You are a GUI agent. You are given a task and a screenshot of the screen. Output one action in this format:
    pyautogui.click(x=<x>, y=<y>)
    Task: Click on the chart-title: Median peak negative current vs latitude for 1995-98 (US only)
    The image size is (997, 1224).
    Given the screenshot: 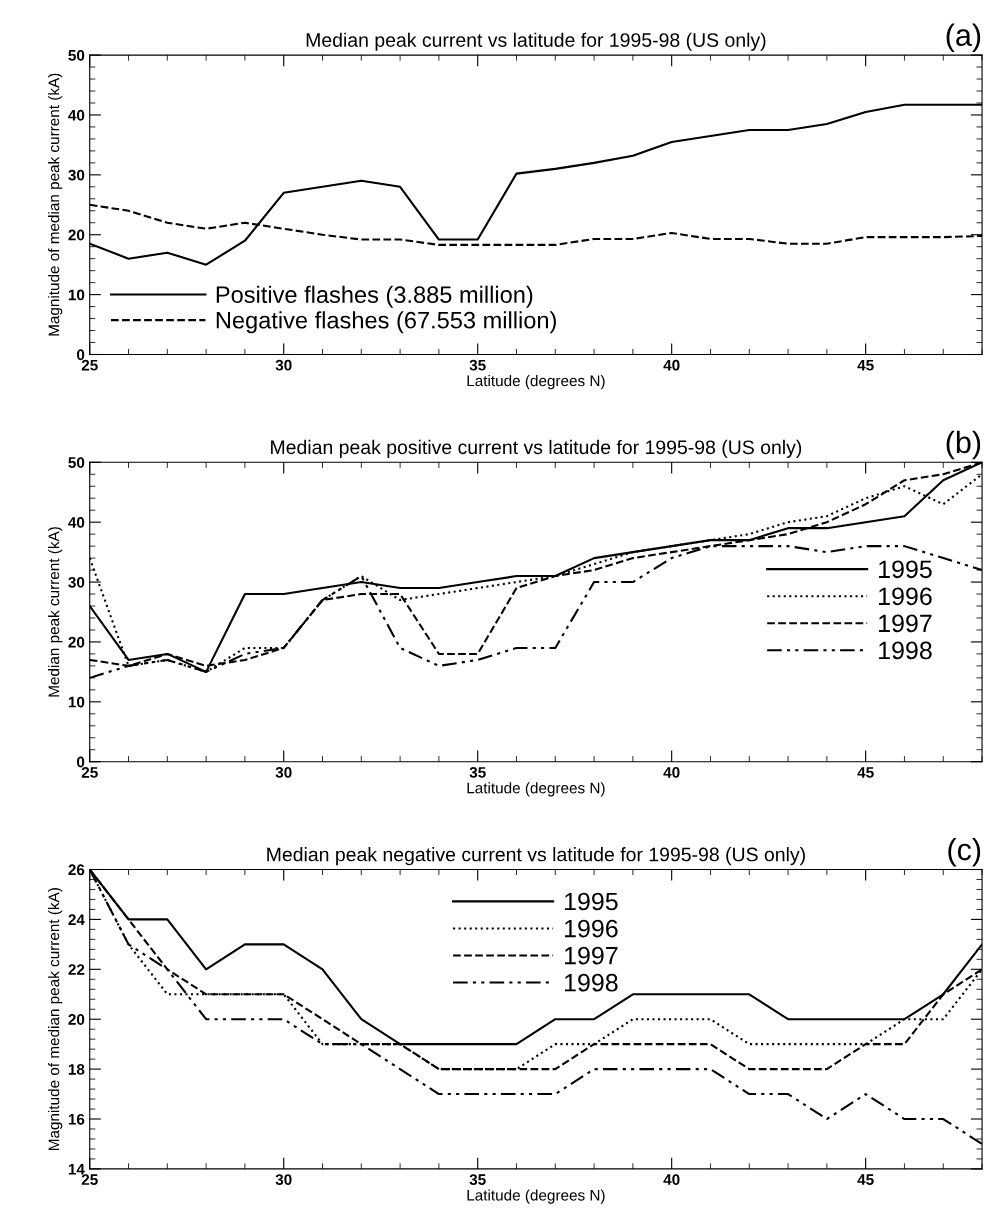 What is the action you would take?
    pyautogui.click(x=536, y=856)
    